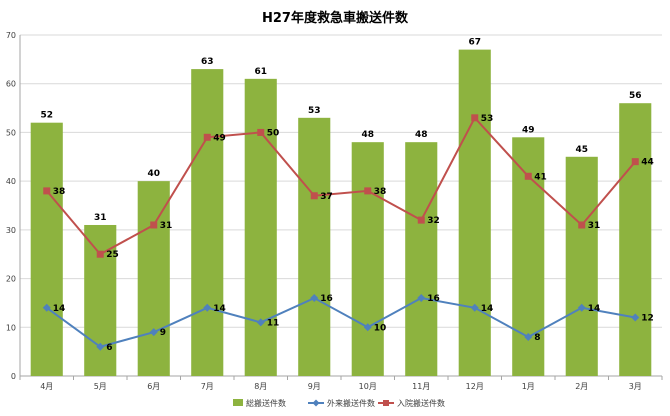 The width and height of the screenshot is (670, 416). What do you see at coordinates (46, 386) in the screenshot?
I see `x-tick-label: 4月` at bounding box center [46, 386].